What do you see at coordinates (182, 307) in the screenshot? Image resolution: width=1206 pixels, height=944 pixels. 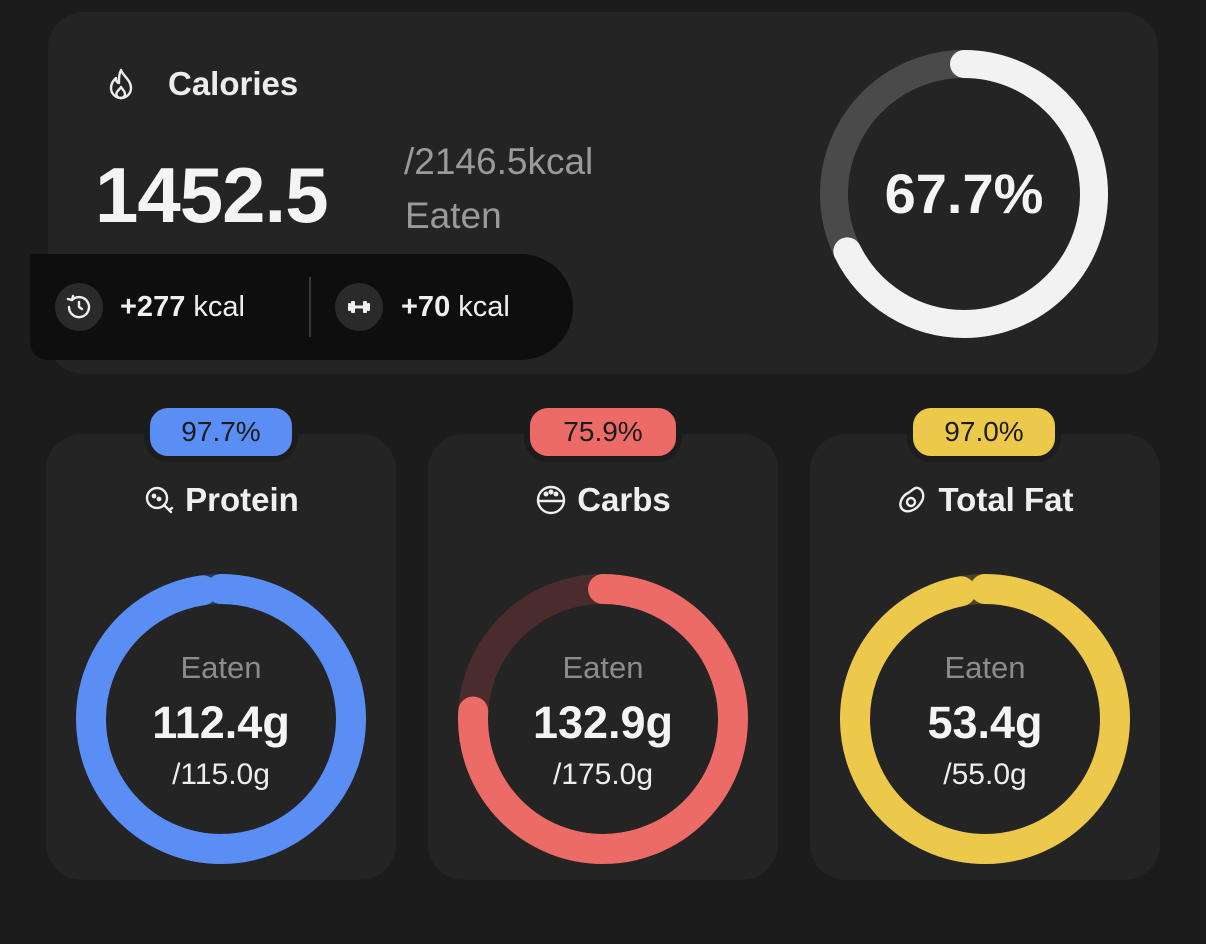 I see `bonus-history-amount: +277 kcal` at bounding box center [182, 307].